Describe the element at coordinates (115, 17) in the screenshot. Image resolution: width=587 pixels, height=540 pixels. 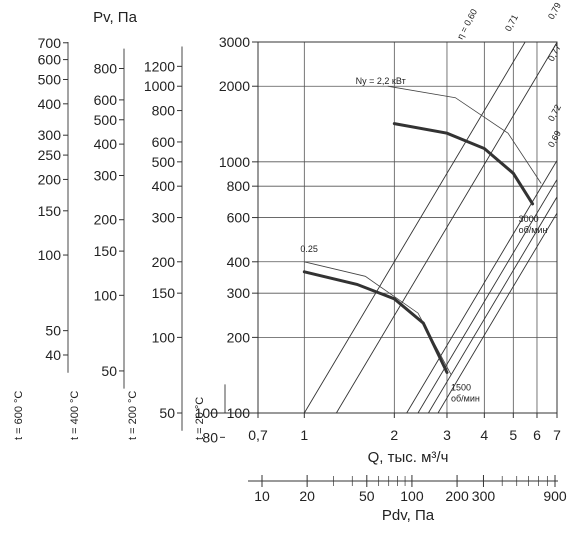
I see `y-axis-title: Pv, Па` at that location.